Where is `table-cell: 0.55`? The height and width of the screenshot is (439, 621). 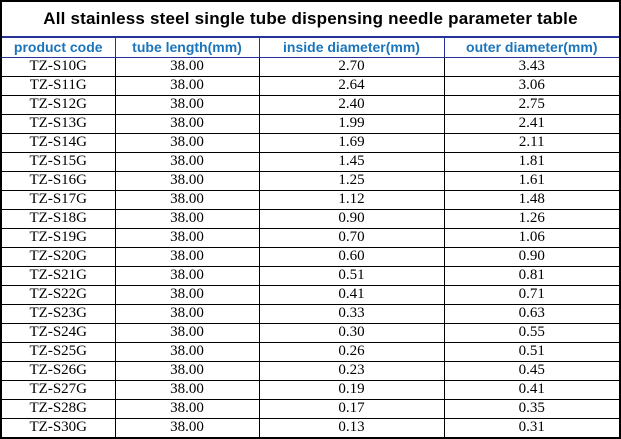 table-cell: 0.55 is located at coordinates (531, 332).